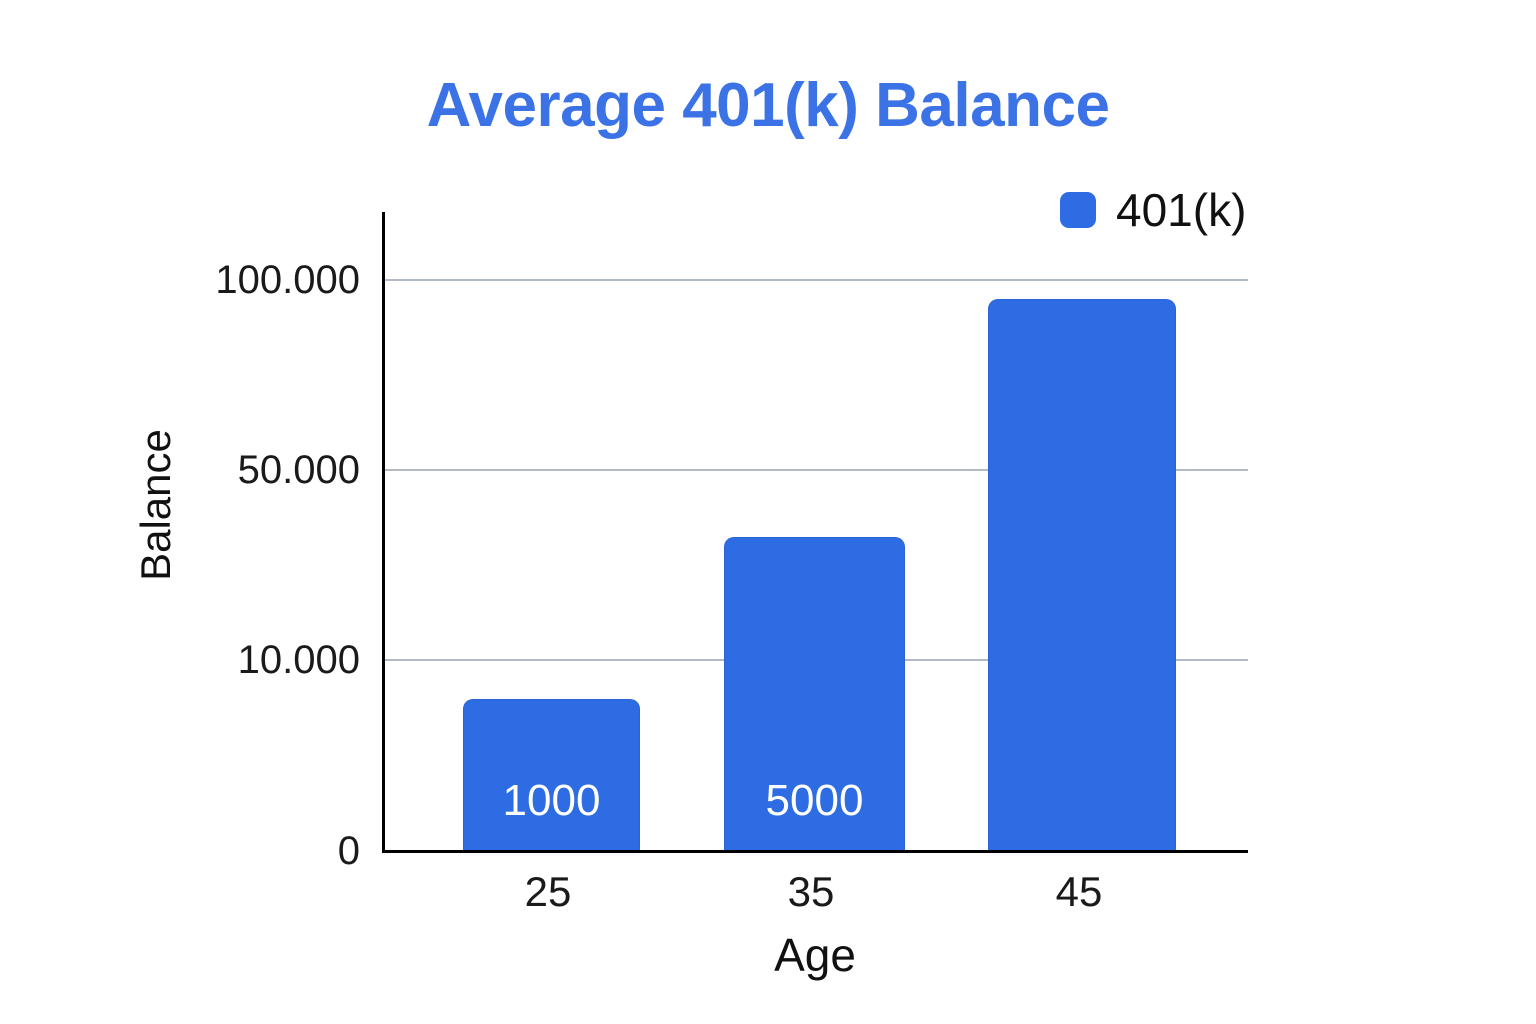  I want to click on y-tick-100000: 100.000, so click(287, 280).